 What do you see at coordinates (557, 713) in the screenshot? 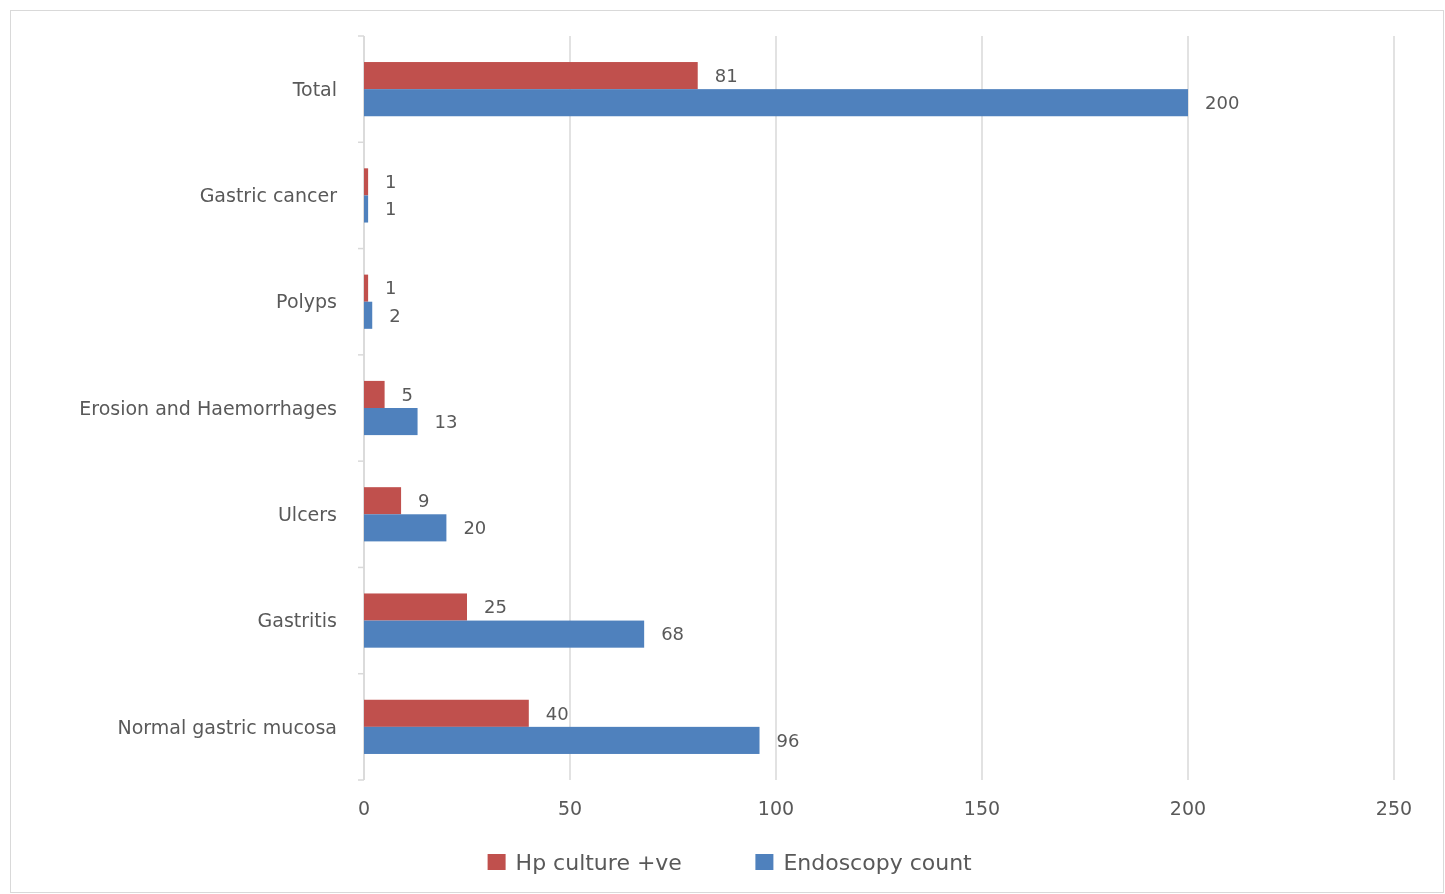
I see `data-label: 40` at bounding box center [557, 713].